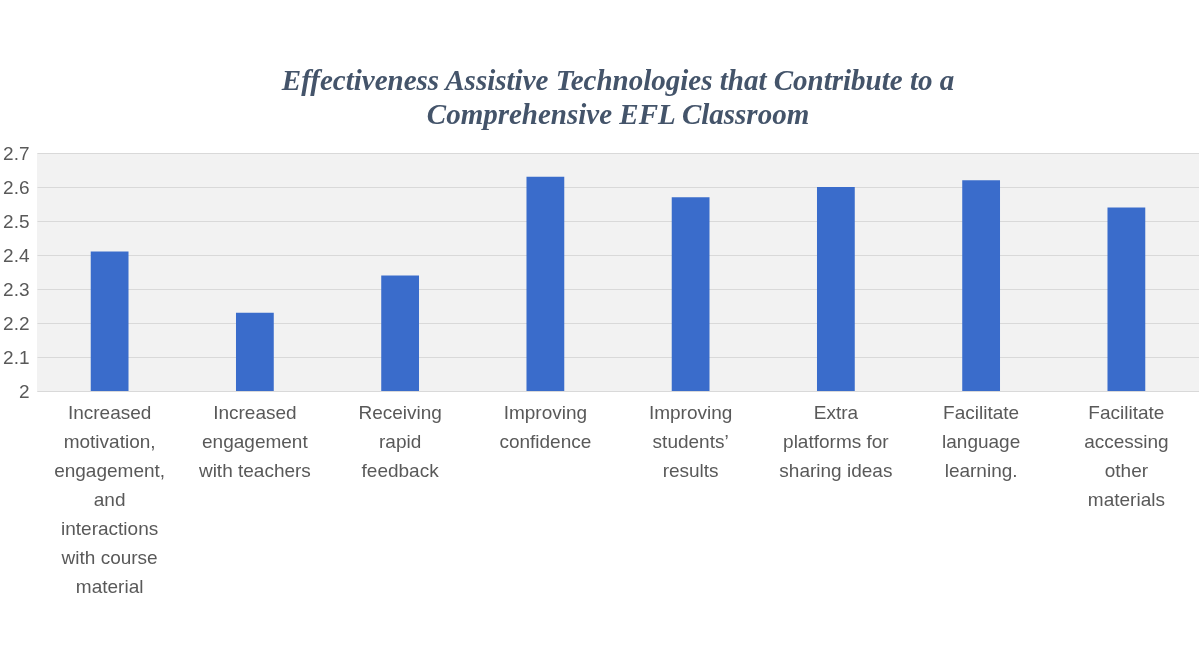 The height and width of the screenshot is (663, 1199). What do you see at coordinates (545, 426) in the screenshot?
I see `x-tick-label: Improving confidence` at bounding box center [545, 426].